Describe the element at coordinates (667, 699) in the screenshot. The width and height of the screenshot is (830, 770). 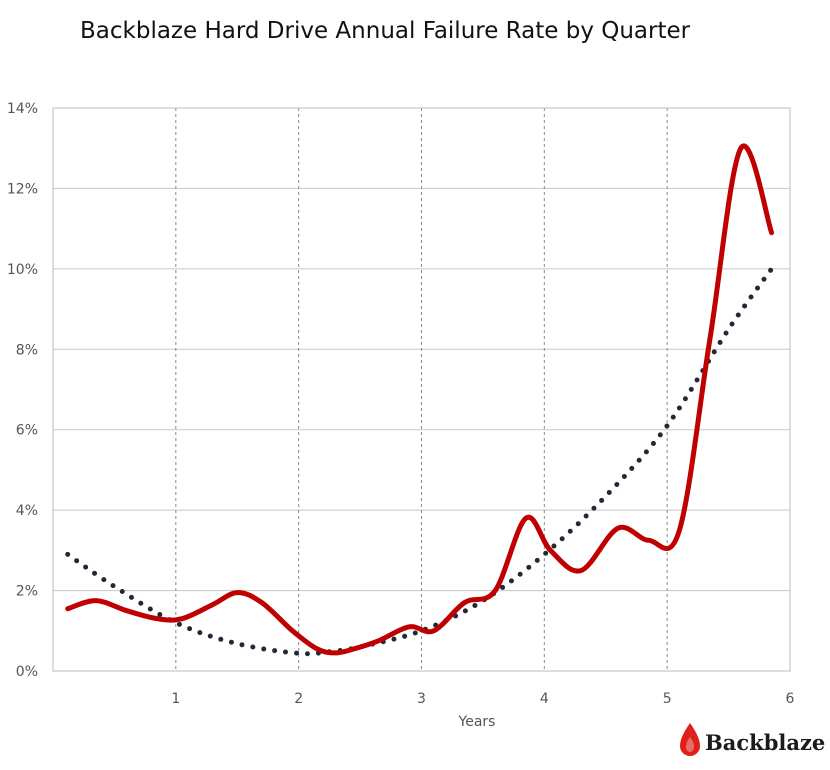
I see `x-tick-label: 5` at that location.